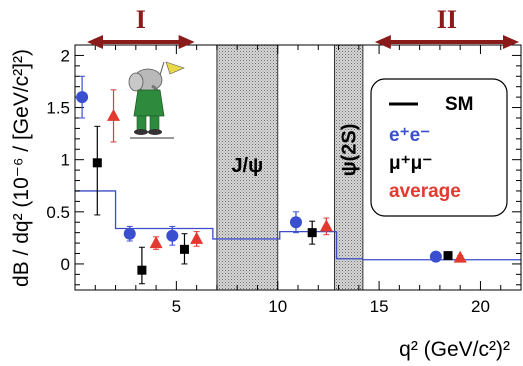 This screenshot has height=366, width=523. I want to click on legend: SM e⁺e⁻ μ⁺μ⁻ average, so click(439, 147).